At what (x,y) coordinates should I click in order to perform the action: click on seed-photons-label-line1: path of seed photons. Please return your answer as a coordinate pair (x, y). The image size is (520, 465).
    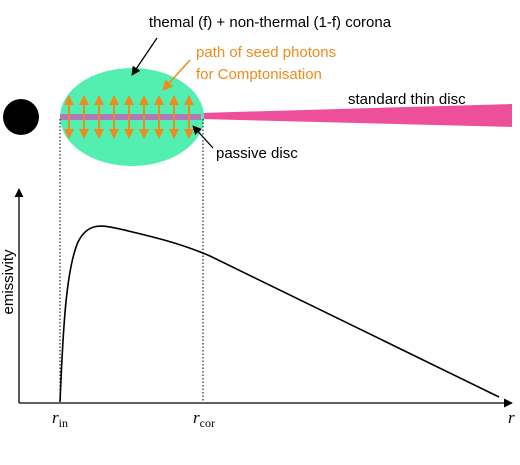
    Looking at the image, I should click on (266, 52).